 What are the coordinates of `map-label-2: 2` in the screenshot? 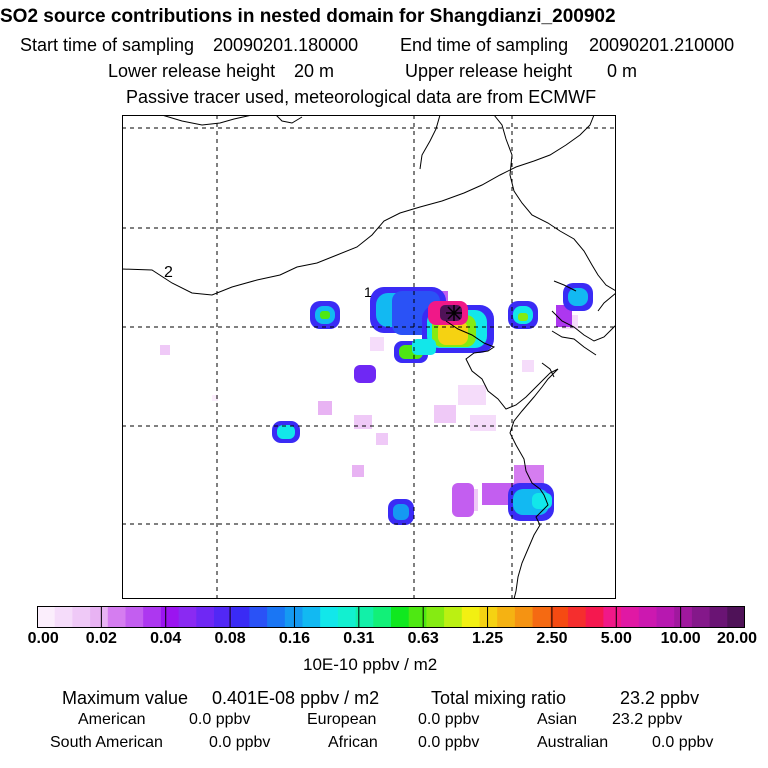 It's located at (168, 272).